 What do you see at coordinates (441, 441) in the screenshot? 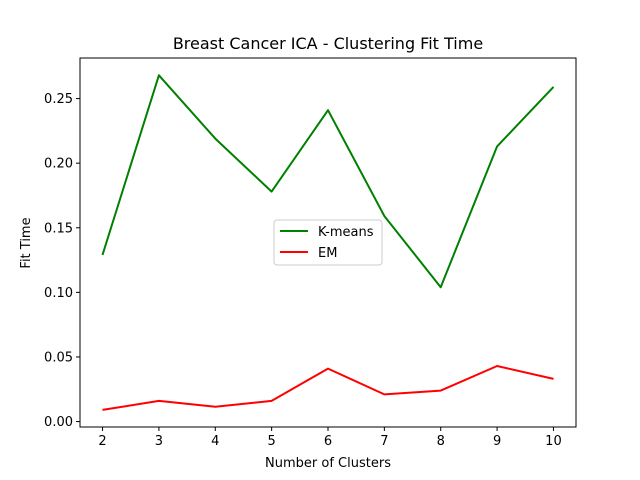
I see `x-tick-label: 8` at bounding box center [441, 441].